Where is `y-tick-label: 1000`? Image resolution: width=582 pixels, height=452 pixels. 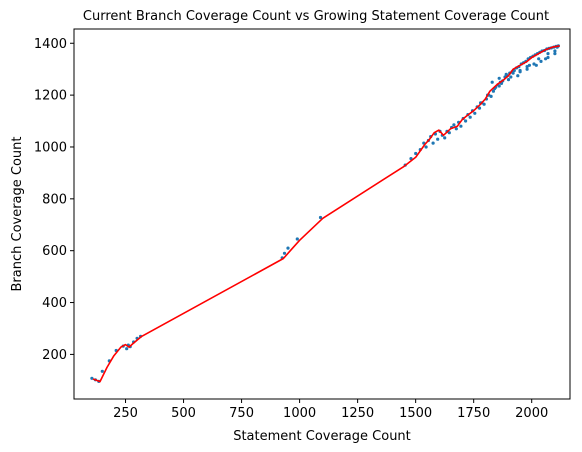 y-tick-label: 1000 is located at coordinates (50, 147).